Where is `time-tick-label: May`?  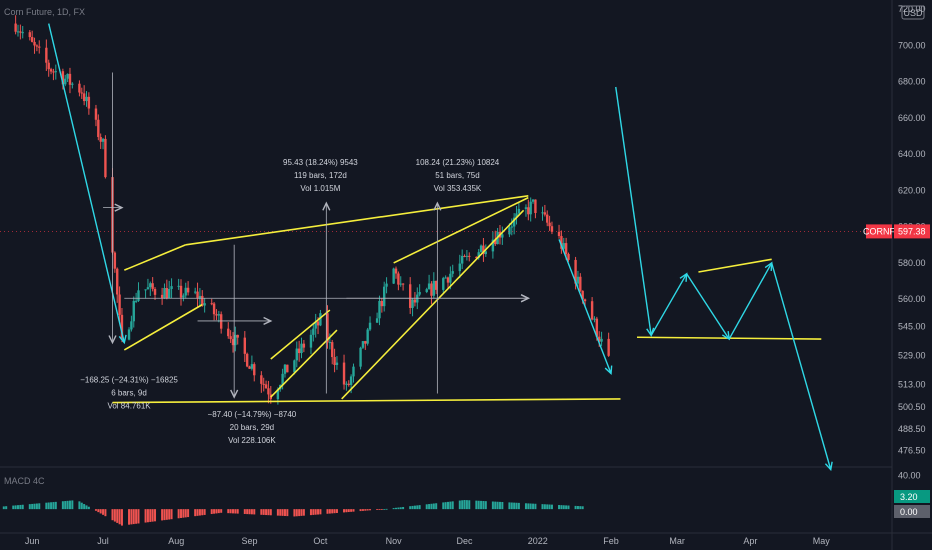
time-tick-label: May is located at coordinates (822, 541).